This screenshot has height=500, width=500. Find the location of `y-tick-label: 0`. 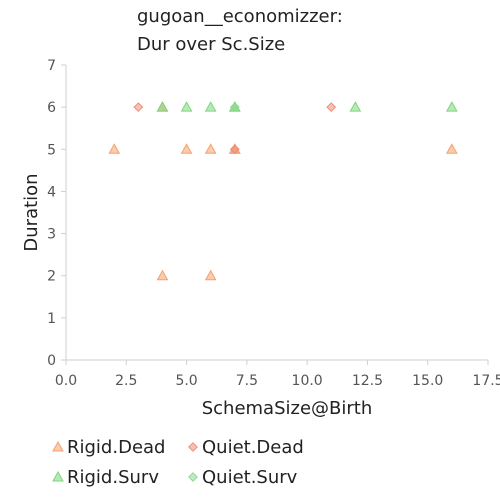

y-tick-label: 0 is located at coordinates (51, 361).